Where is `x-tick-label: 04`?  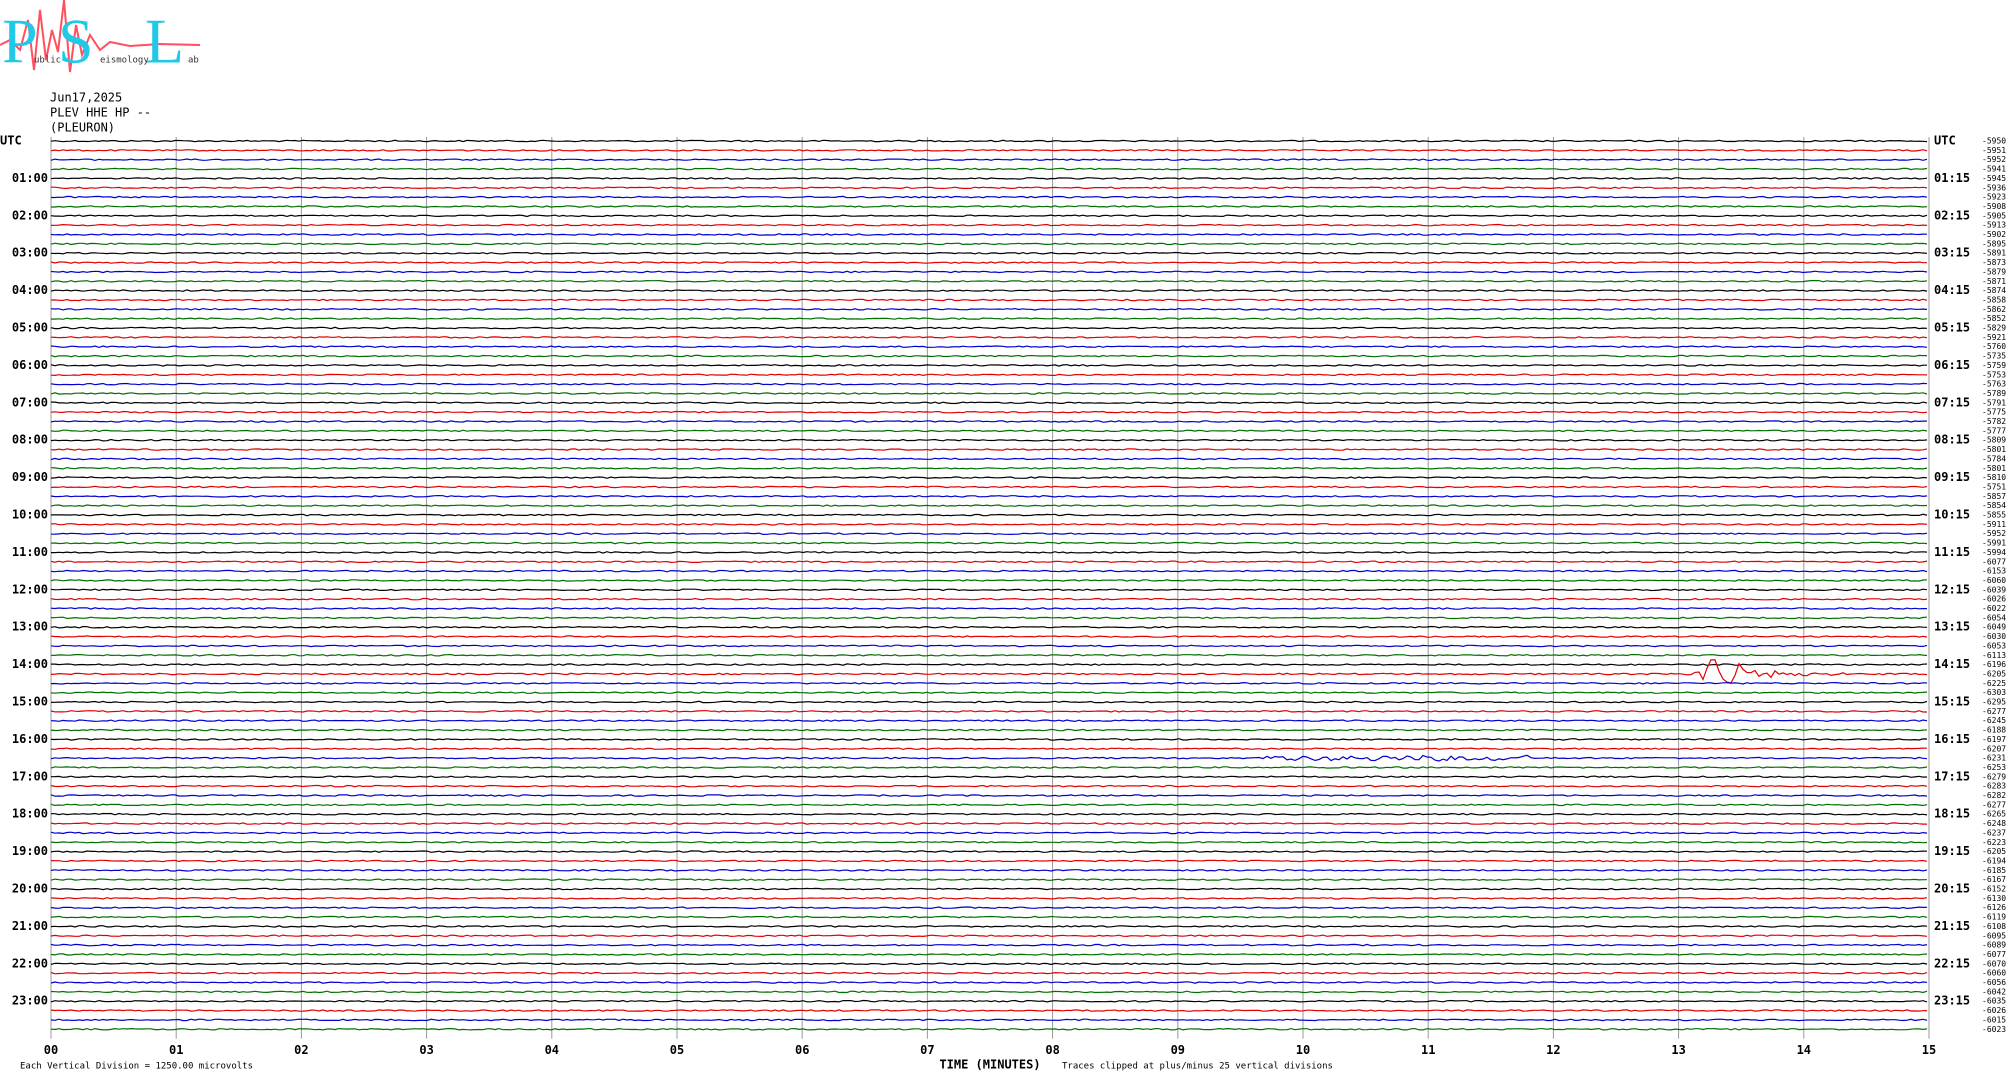
x-tick-label: 04 is located at coordinates (552, 1050).